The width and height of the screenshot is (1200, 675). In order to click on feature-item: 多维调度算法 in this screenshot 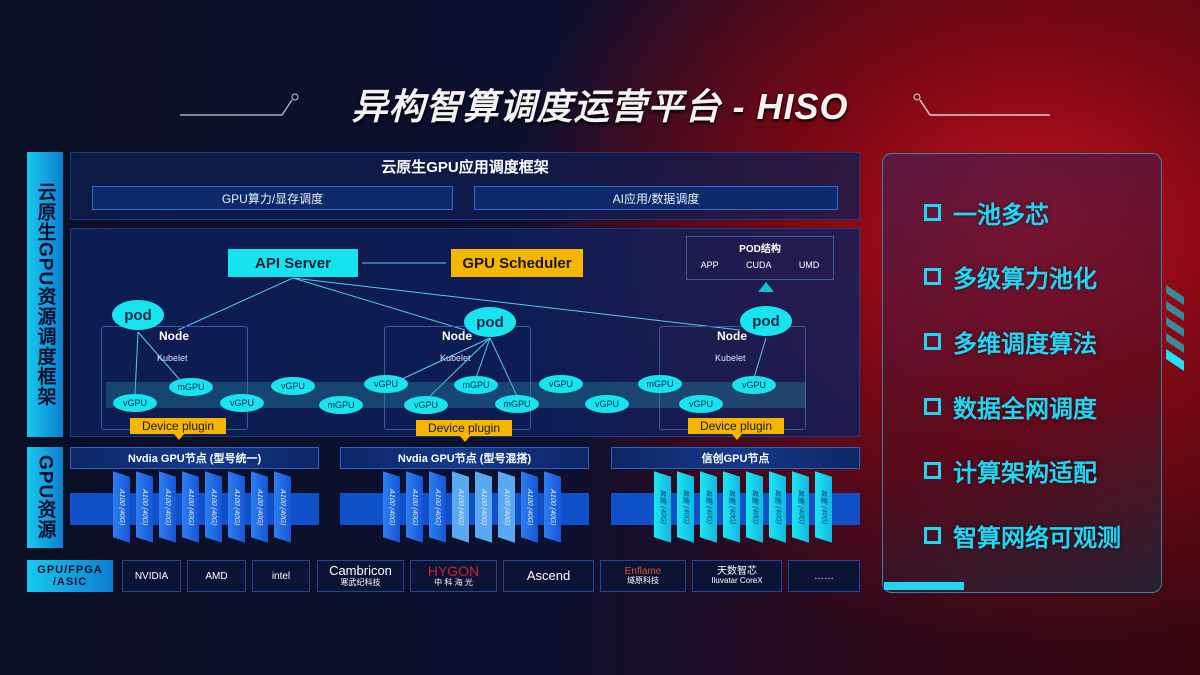, I will do `click(1010, 341)`.